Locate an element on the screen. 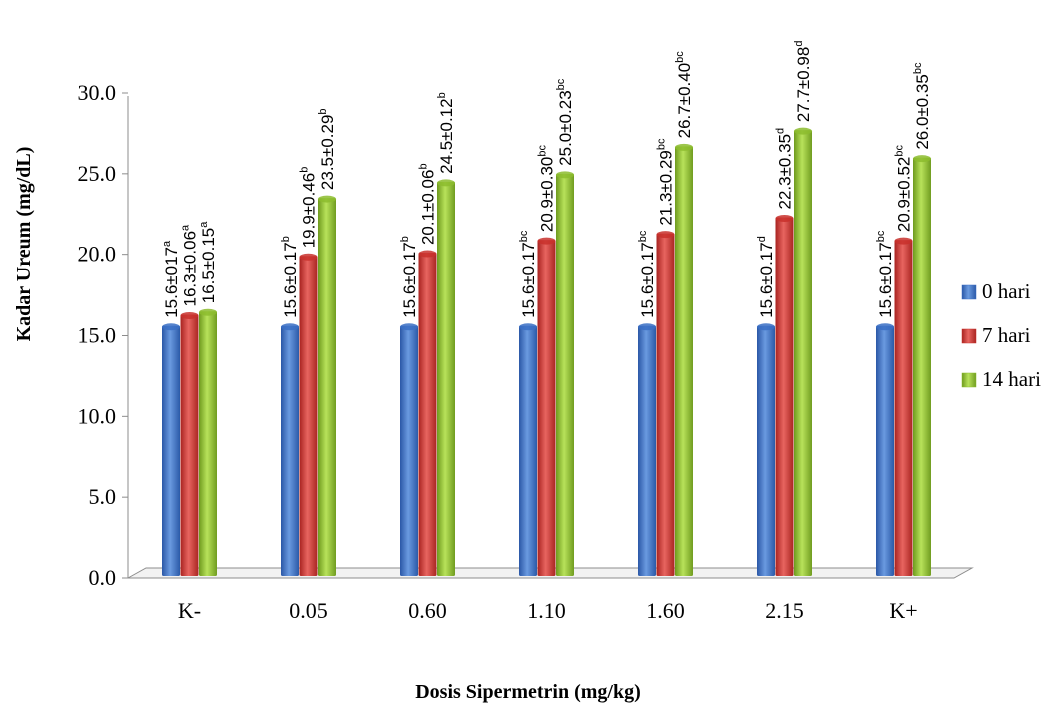 This screenshot has width=1059, height=708. y-tick-label: 10.0 is located at coordinates (97, 415).